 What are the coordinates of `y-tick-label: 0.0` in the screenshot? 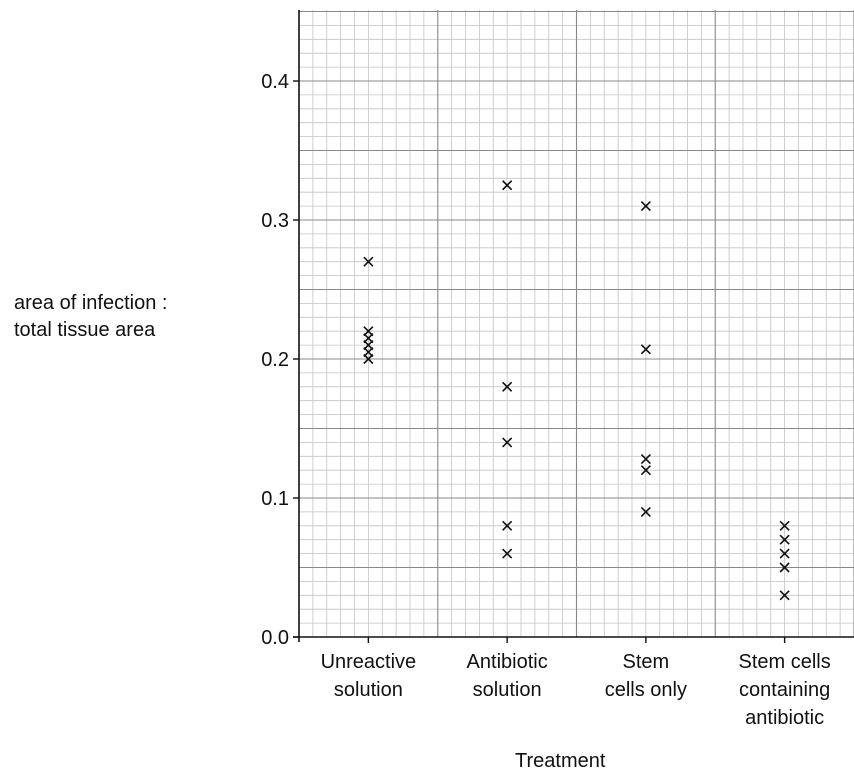 It's located at (275, 638).